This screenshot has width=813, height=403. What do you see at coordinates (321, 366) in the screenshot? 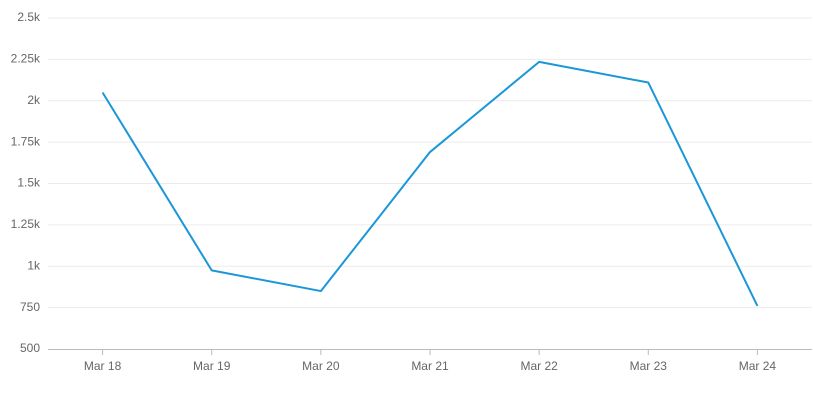
I see `x-tick-label: Mar 20` at bounding box center [321, 366].